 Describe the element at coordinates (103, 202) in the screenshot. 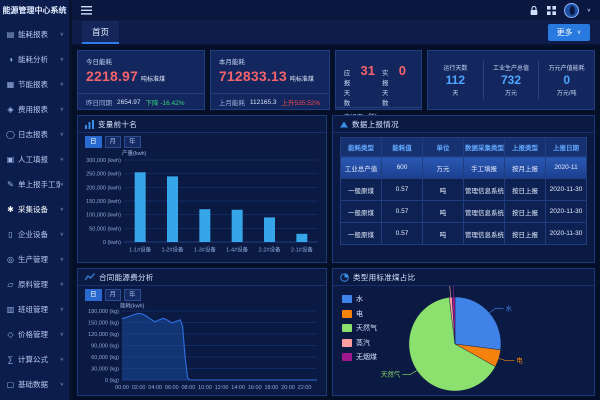

I see `svg-text: 150,000 (kwh)` at that location.